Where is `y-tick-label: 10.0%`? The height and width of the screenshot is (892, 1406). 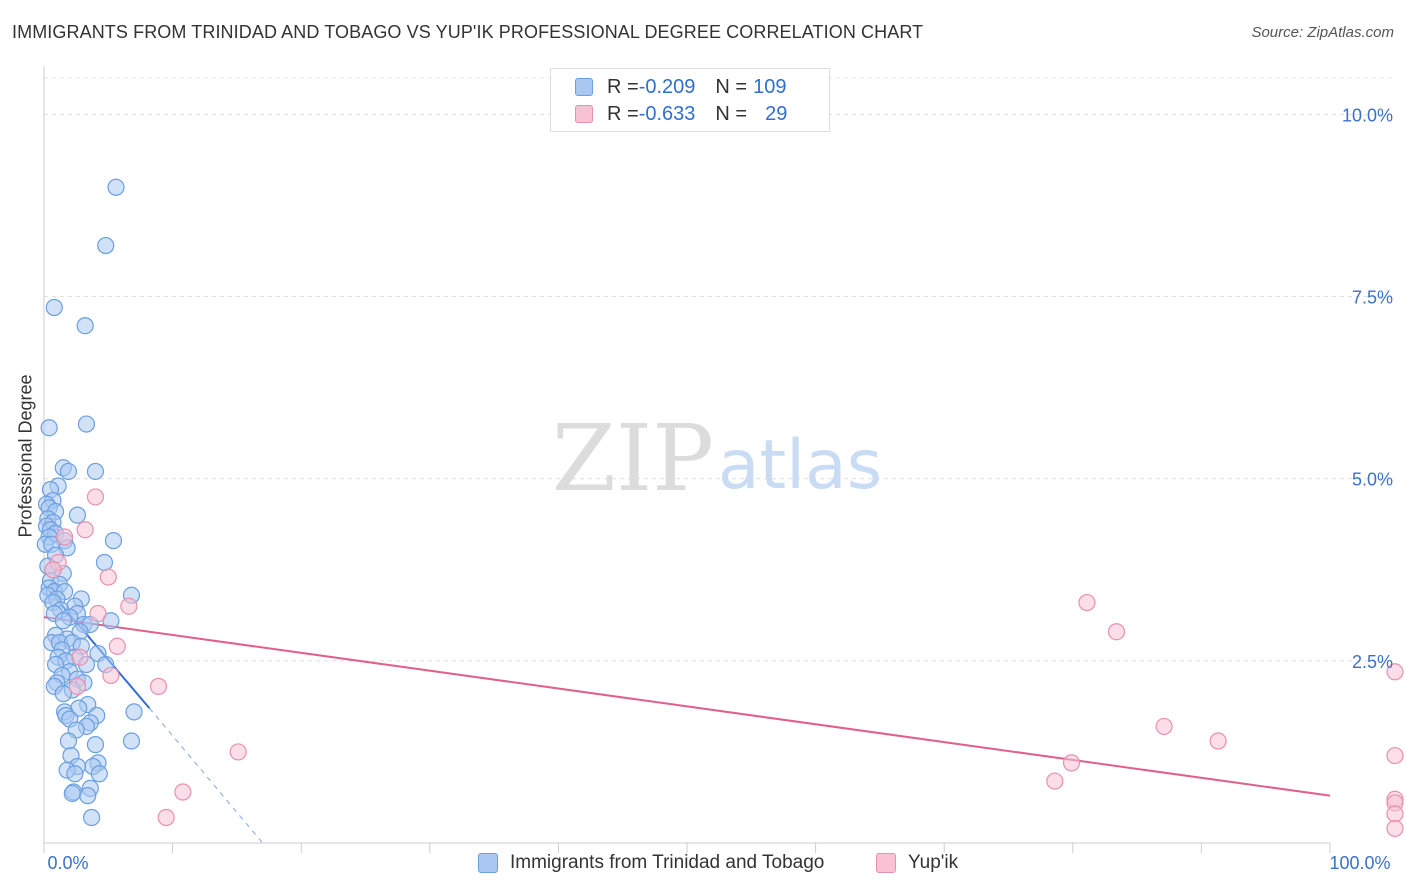 y-tick-label: 10.0% is located at coordinates (1367, 115).